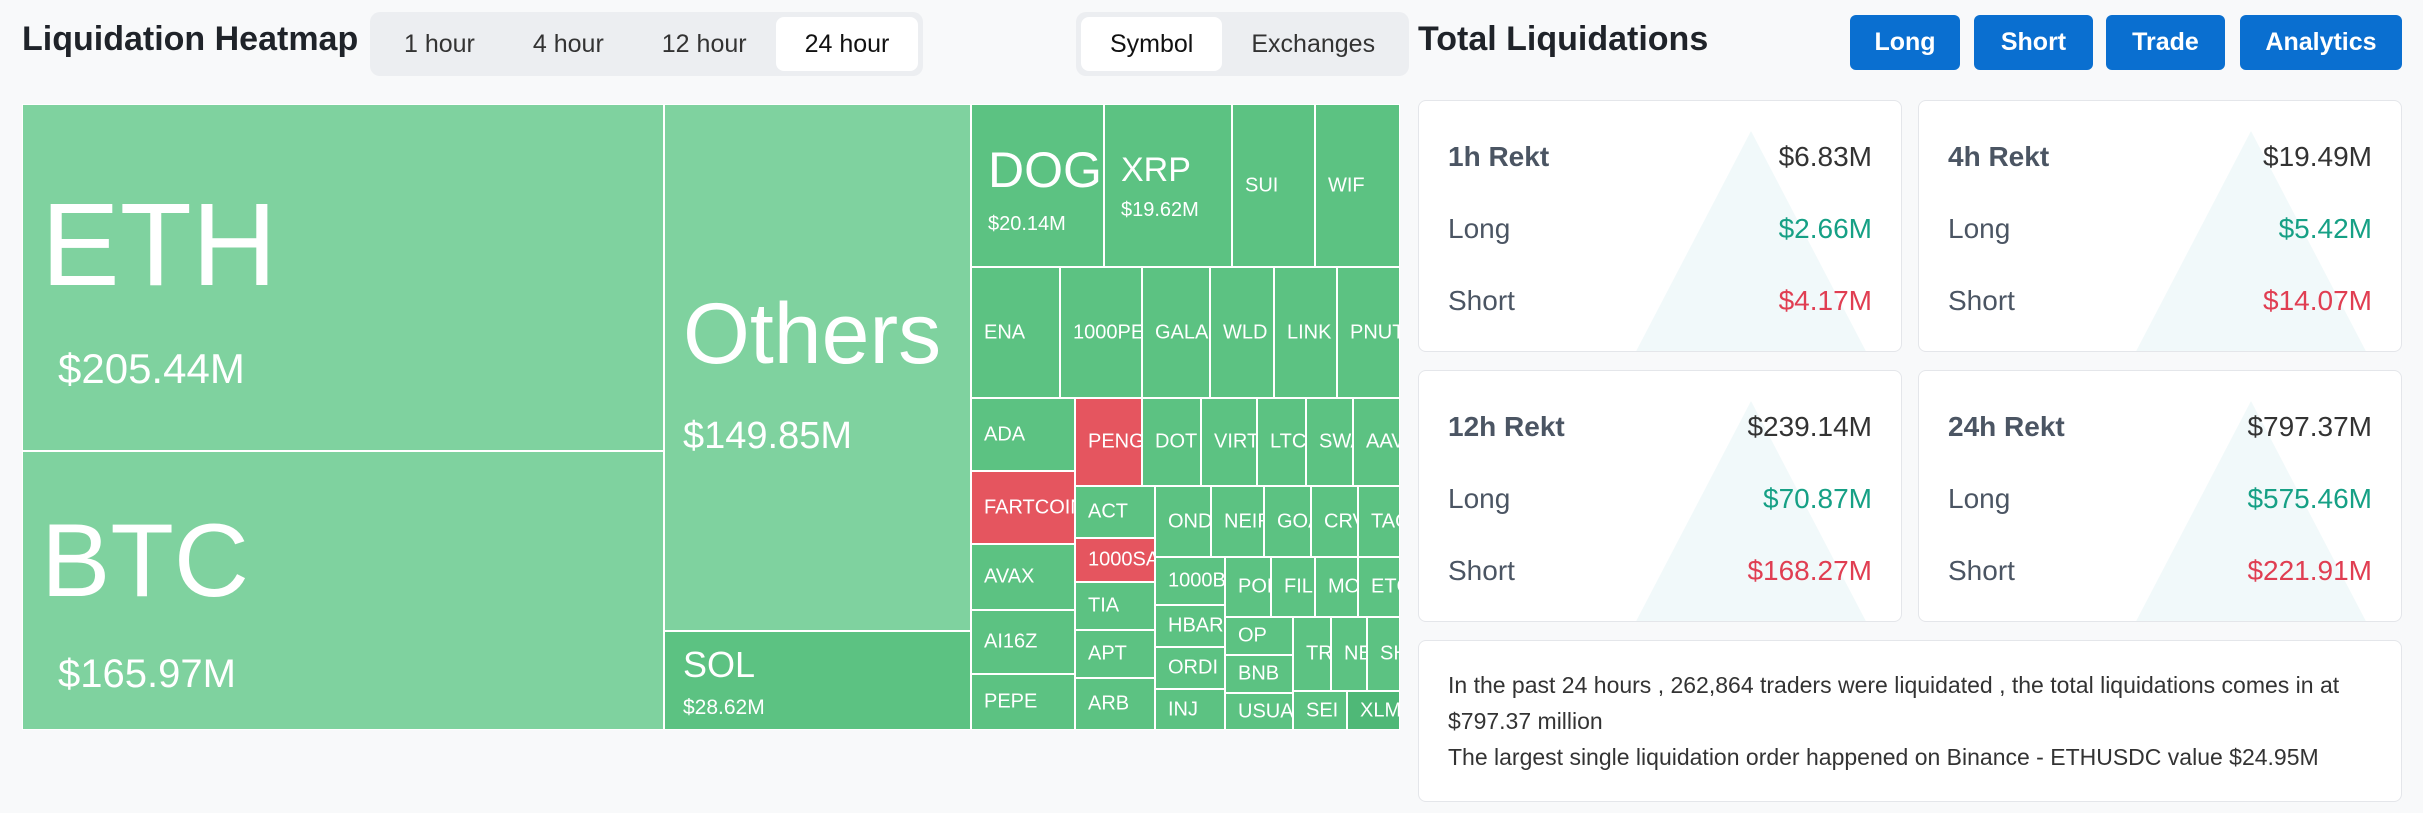 This screenshot has width=2423, height=813. I want to click on treemap-tile: Others $149.85M, so click(817, 367).